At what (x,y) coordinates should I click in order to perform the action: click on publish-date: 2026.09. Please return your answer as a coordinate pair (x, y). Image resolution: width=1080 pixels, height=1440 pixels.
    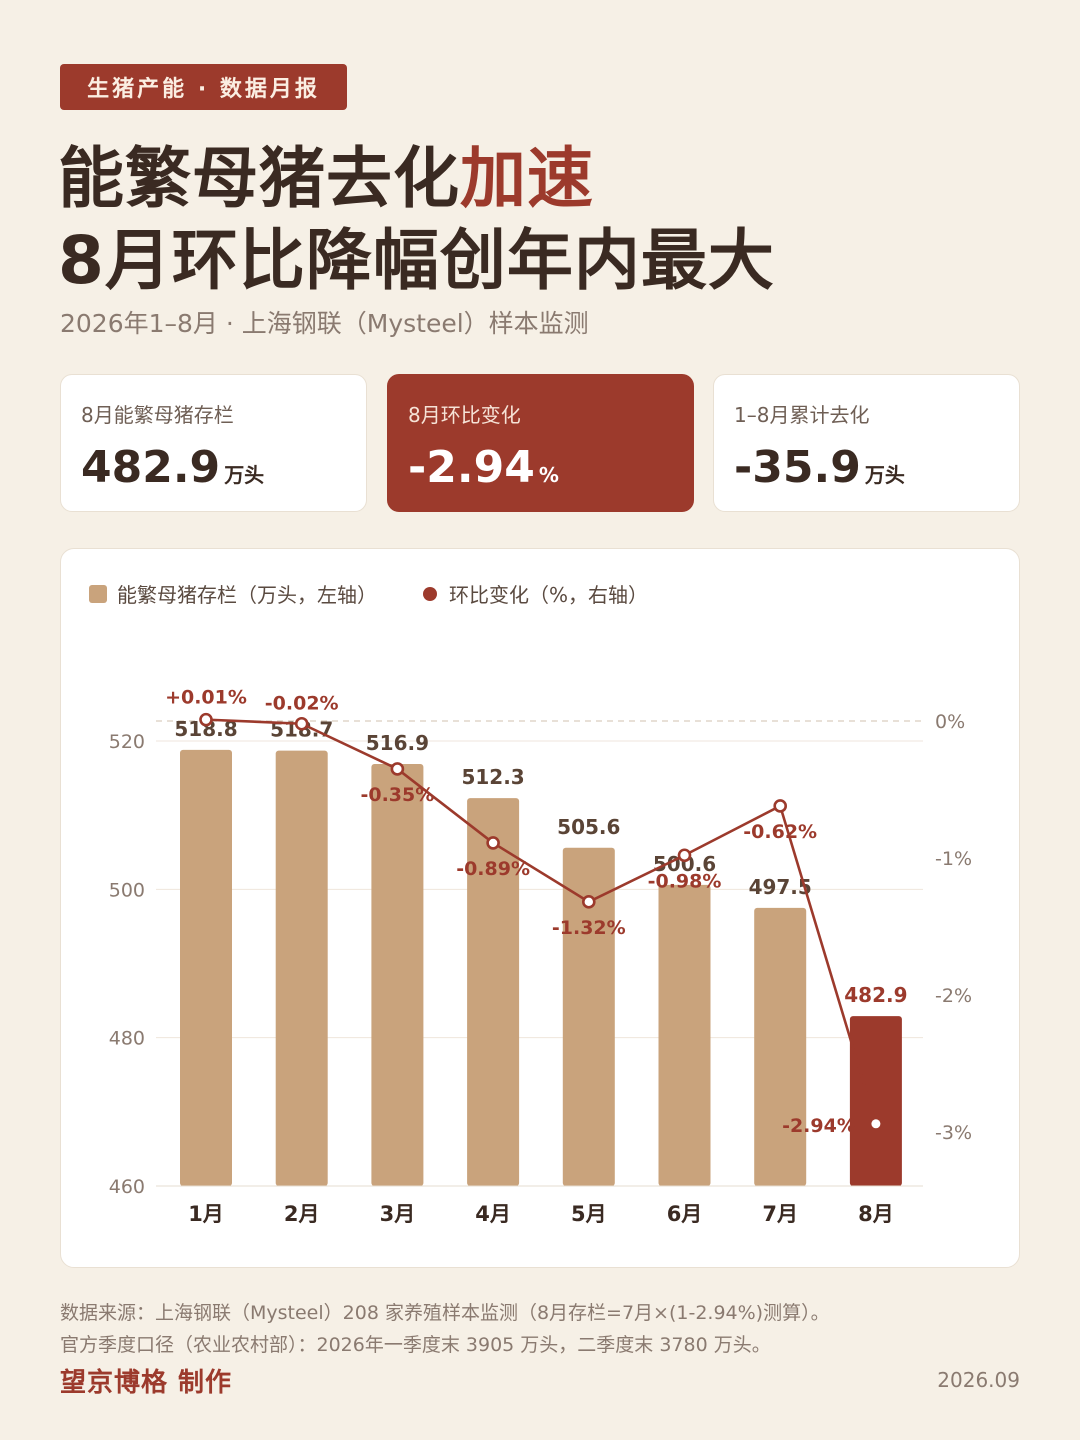
    Looking at the image, I should click on (978, 1380).